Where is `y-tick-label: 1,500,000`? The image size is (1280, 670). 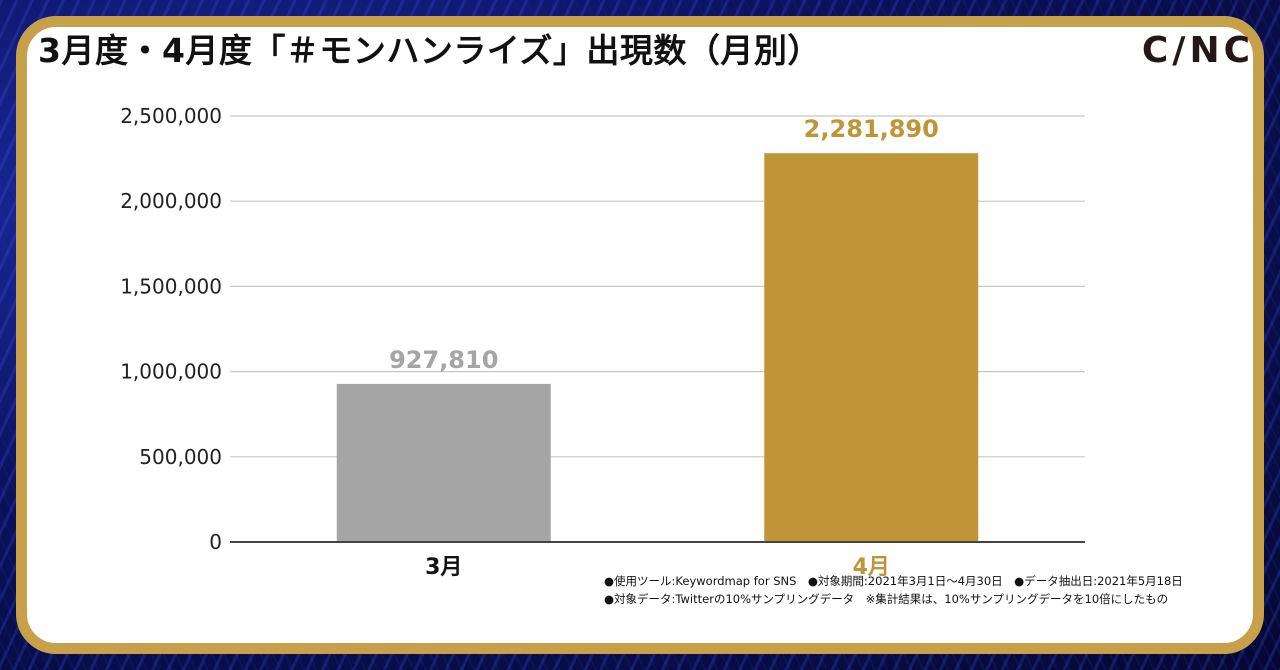
y-tick-label: 1,500,000 is located at coordinates (171, 286).